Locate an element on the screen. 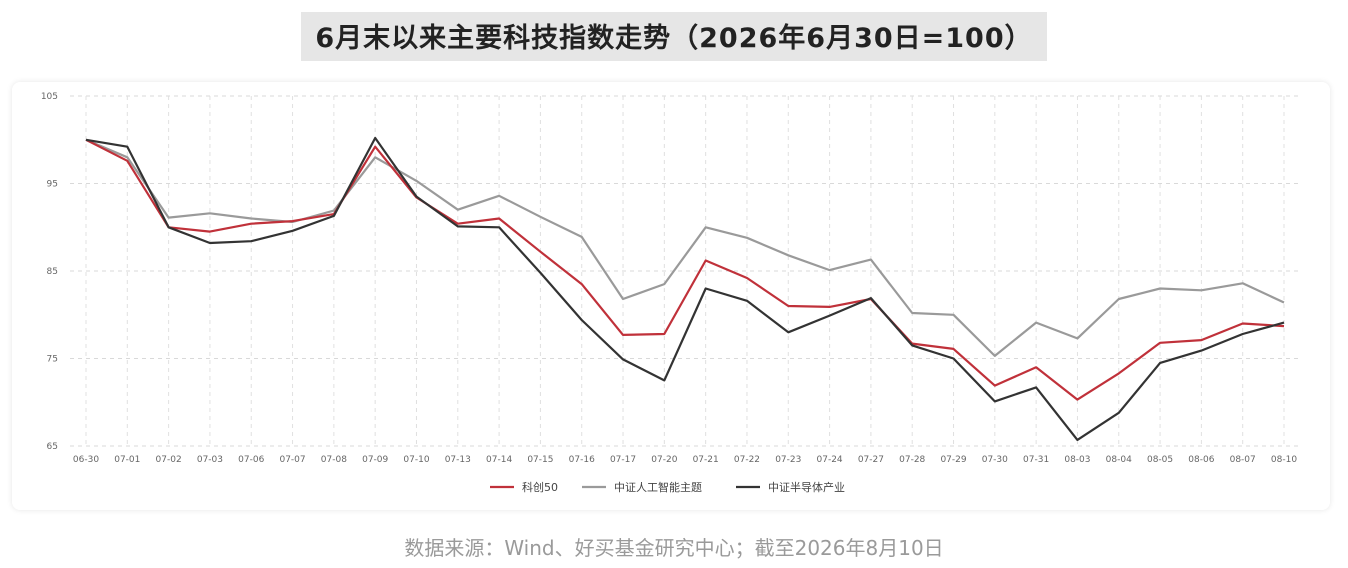 The height and width of the screenshot is (568, 1348). y-tick-label: 75 is located at coordinates (52, 360).